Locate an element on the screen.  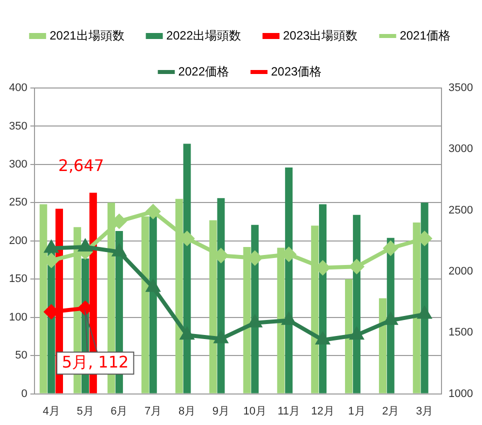
x-tick-label: 11月 is located at coordinates (289, 411).